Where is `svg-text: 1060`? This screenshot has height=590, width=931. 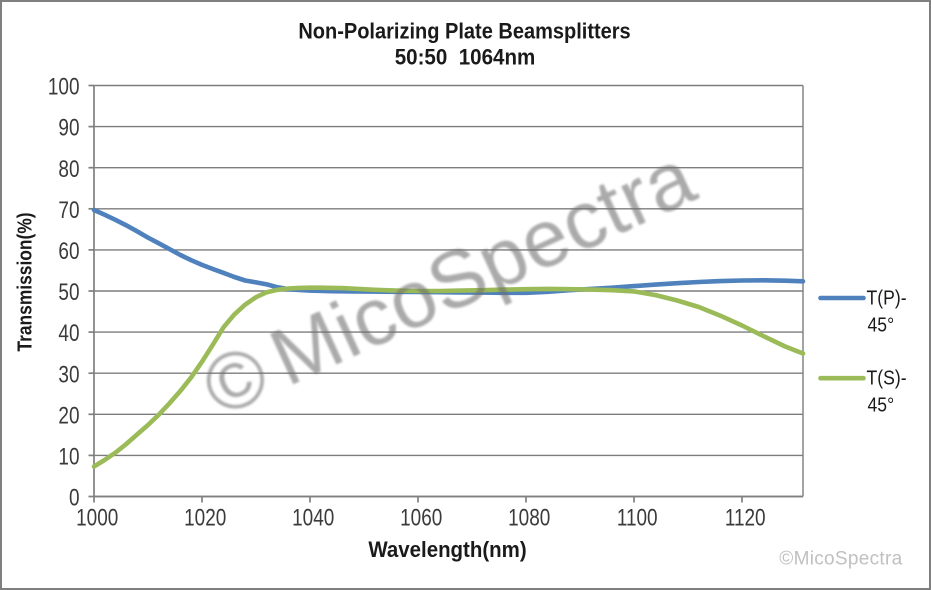 svg-text: 1060 is located at coordinates (421, 517).